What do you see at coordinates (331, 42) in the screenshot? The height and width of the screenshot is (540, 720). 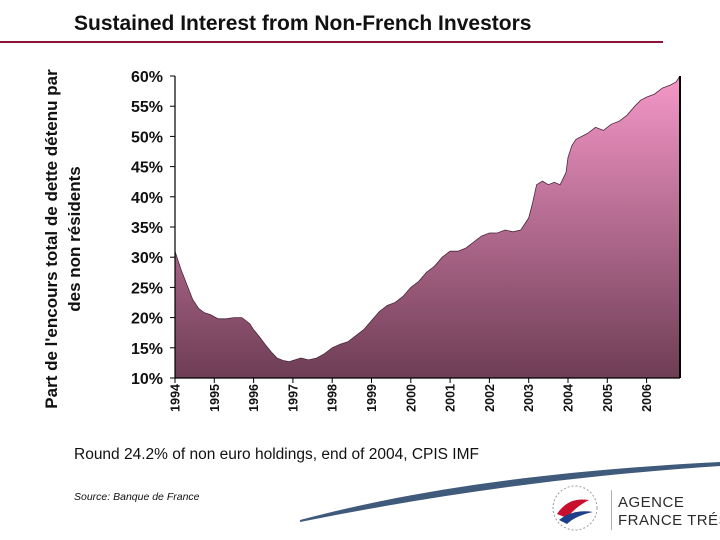 I see `title-underline` at bounding box center [331, 42].